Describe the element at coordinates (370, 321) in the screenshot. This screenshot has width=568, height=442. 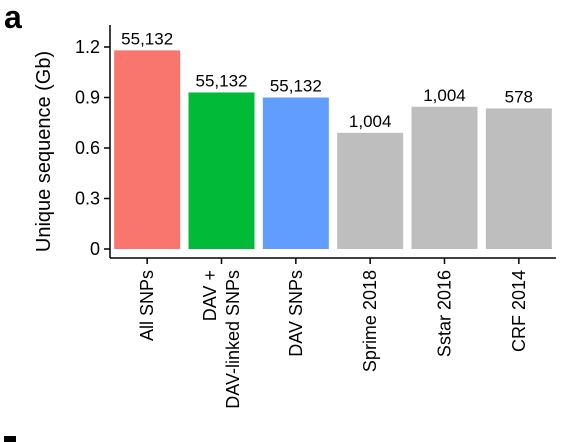
I see `x-tick-label: Sprime 2018` at that location.